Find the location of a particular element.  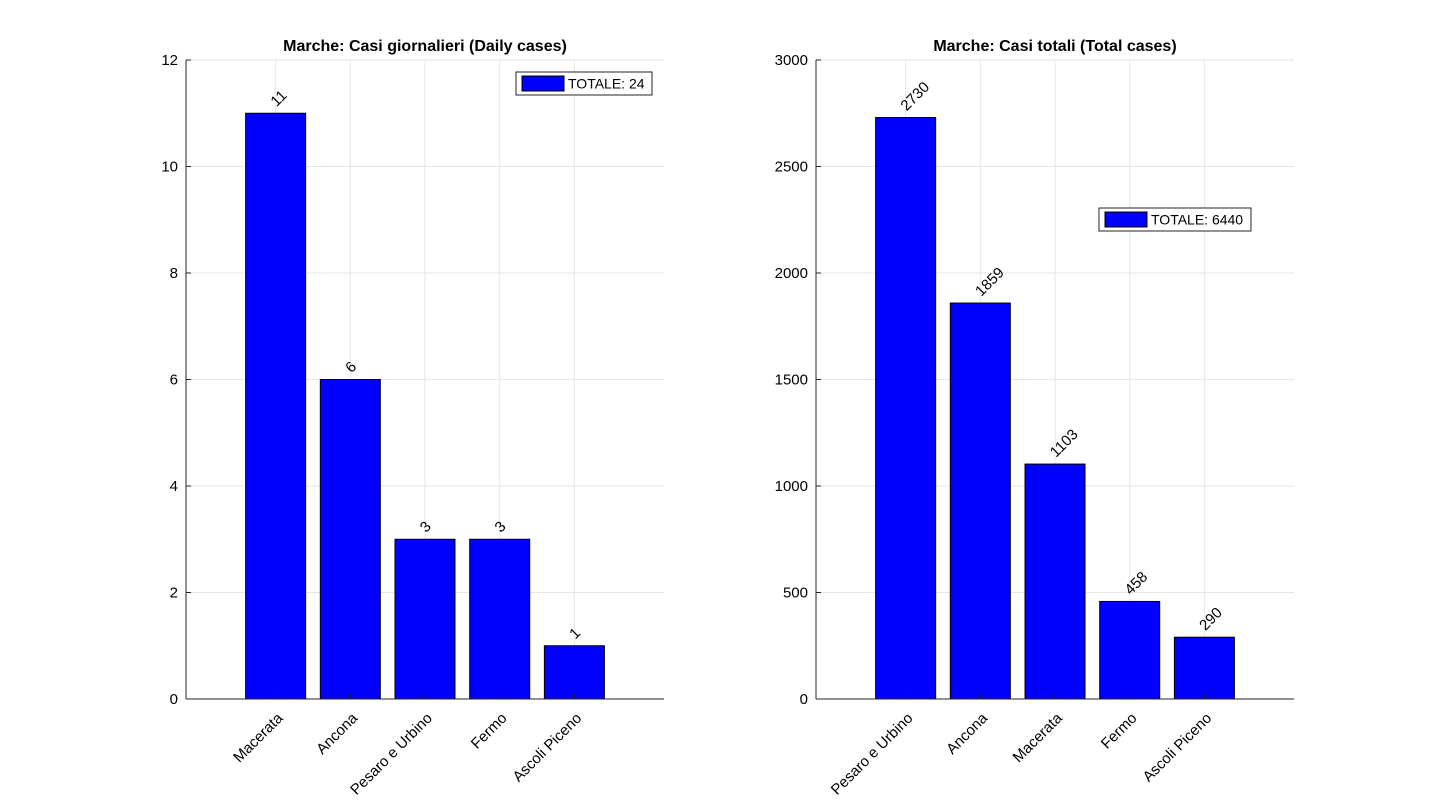

data-label: 290 is located at coordinates (1211, 619).